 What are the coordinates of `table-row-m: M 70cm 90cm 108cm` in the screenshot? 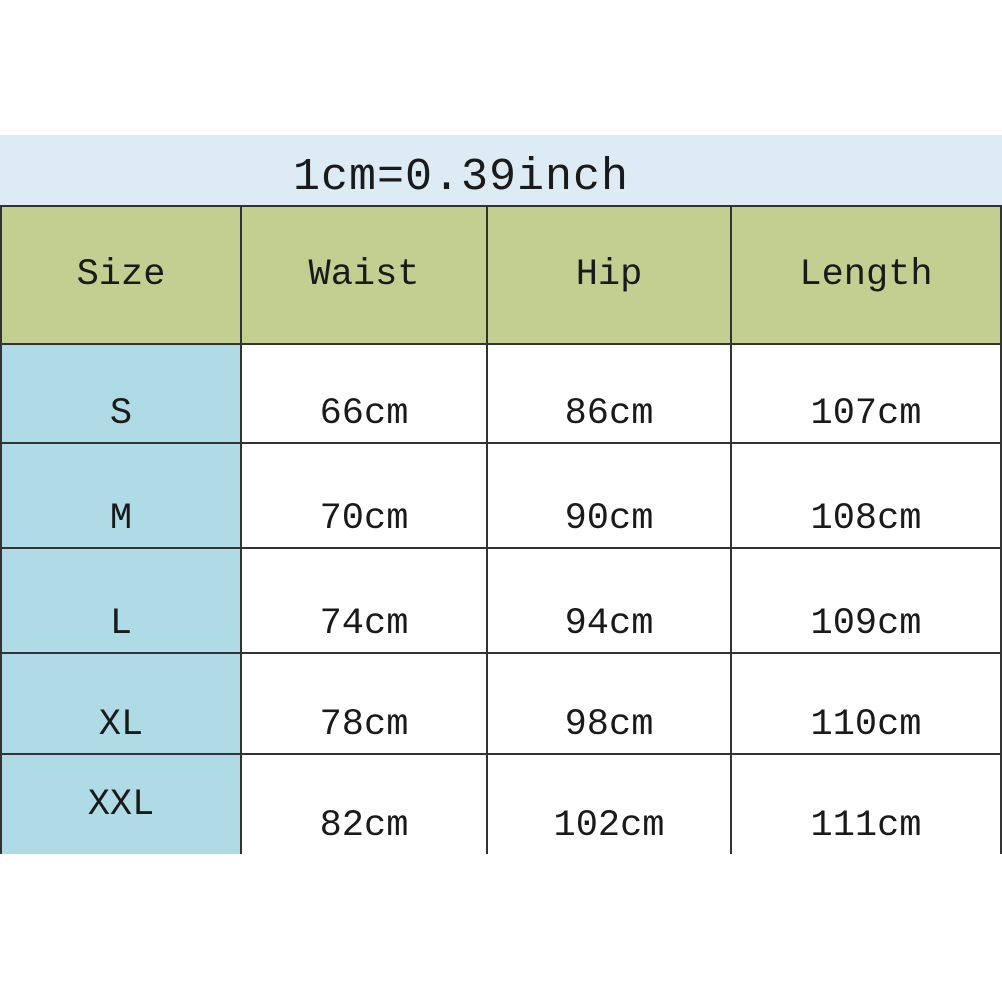 It's located at (501, 495).